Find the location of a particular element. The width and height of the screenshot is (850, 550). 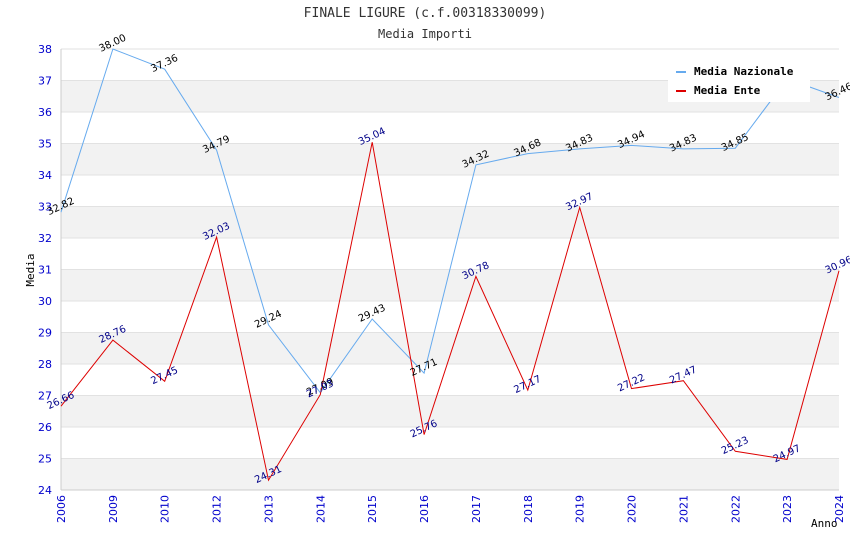

x-tick-label: 2014 is located at coordinates (320, 509).